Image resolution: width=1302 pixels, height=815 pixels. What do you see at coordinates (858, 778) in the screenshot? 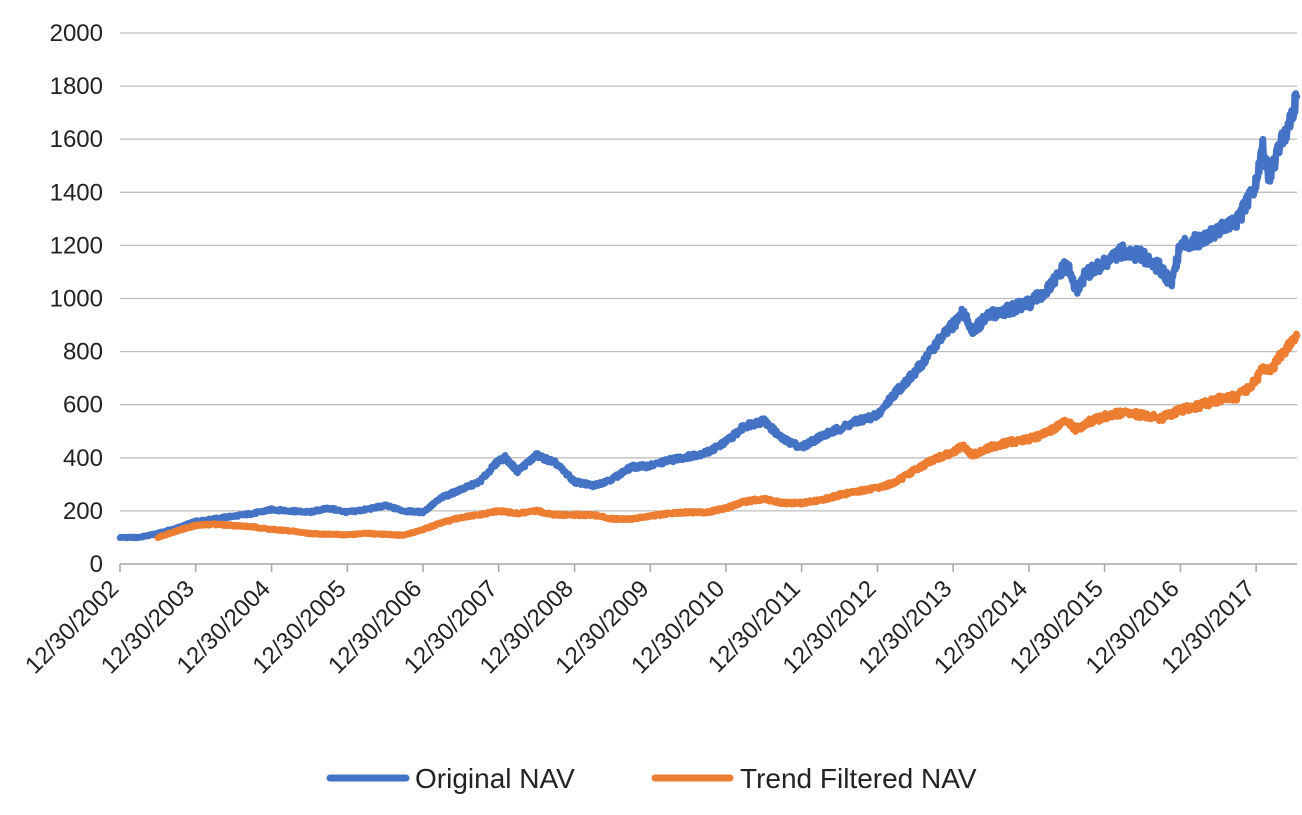
I see `legend-label: Trend Filtered NAV` at bounding box center [858, 778].